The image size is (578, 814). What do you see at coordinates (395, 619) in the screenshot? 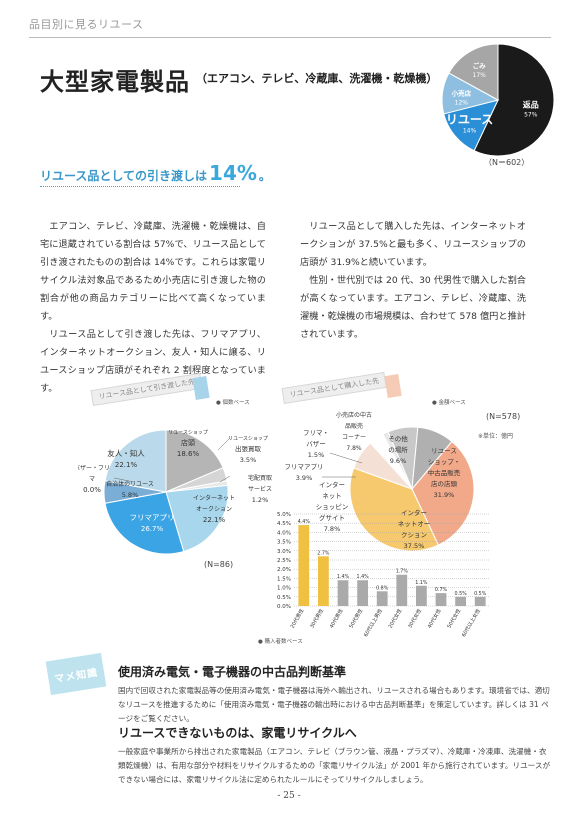
I see `chart-bar-category-label: 20代女性` at bounding box center [395, 619].